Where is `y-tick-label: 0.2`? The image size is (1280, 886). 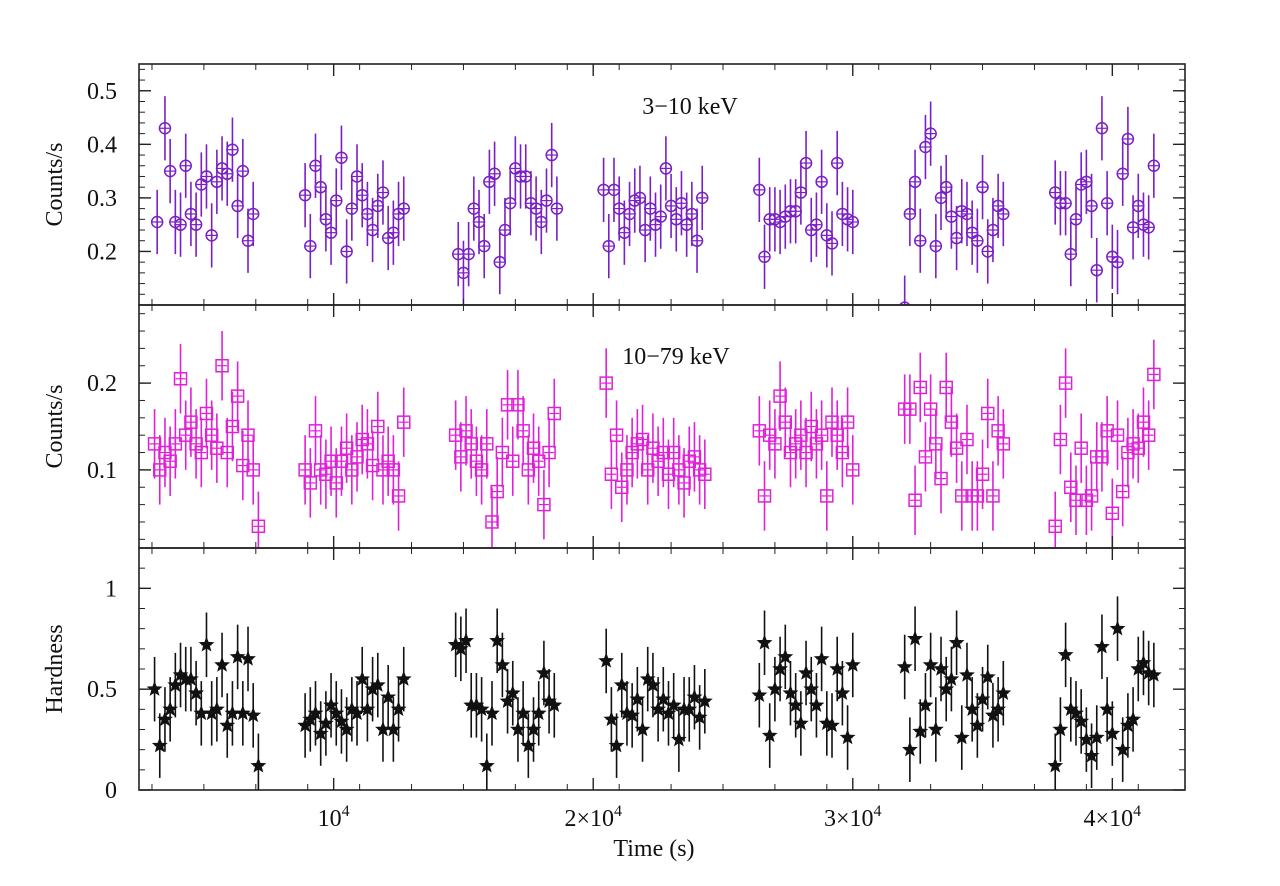
y-tick-label: 0.2 is located at coordinates (102, 252).